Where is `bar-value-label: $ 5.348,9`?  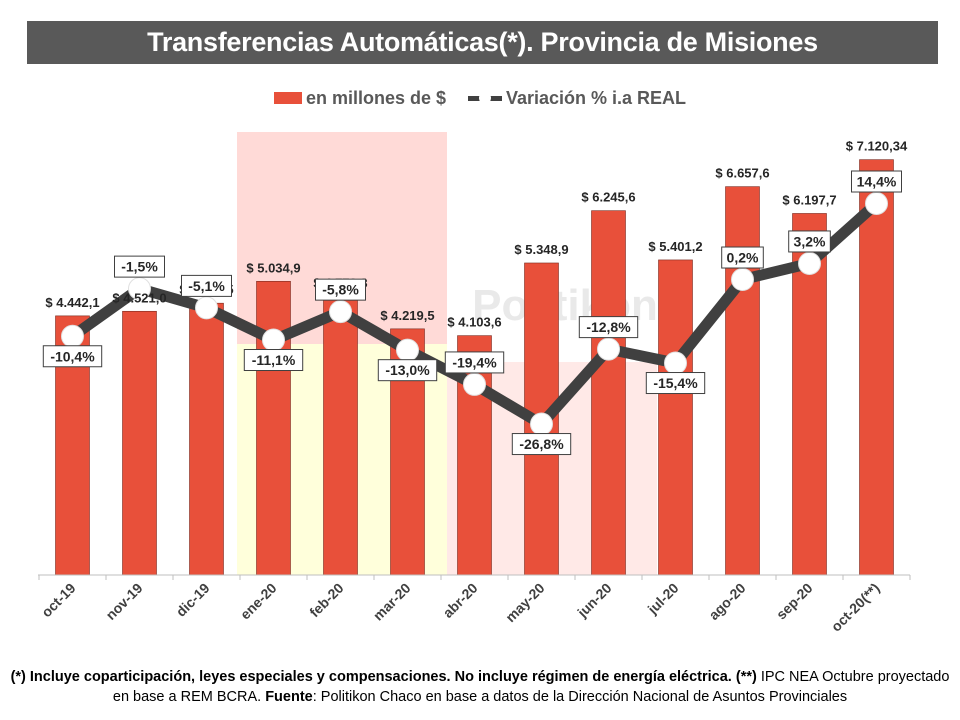
bar-value-label: $ 5.348,9 is located at coordinates (541, 249).